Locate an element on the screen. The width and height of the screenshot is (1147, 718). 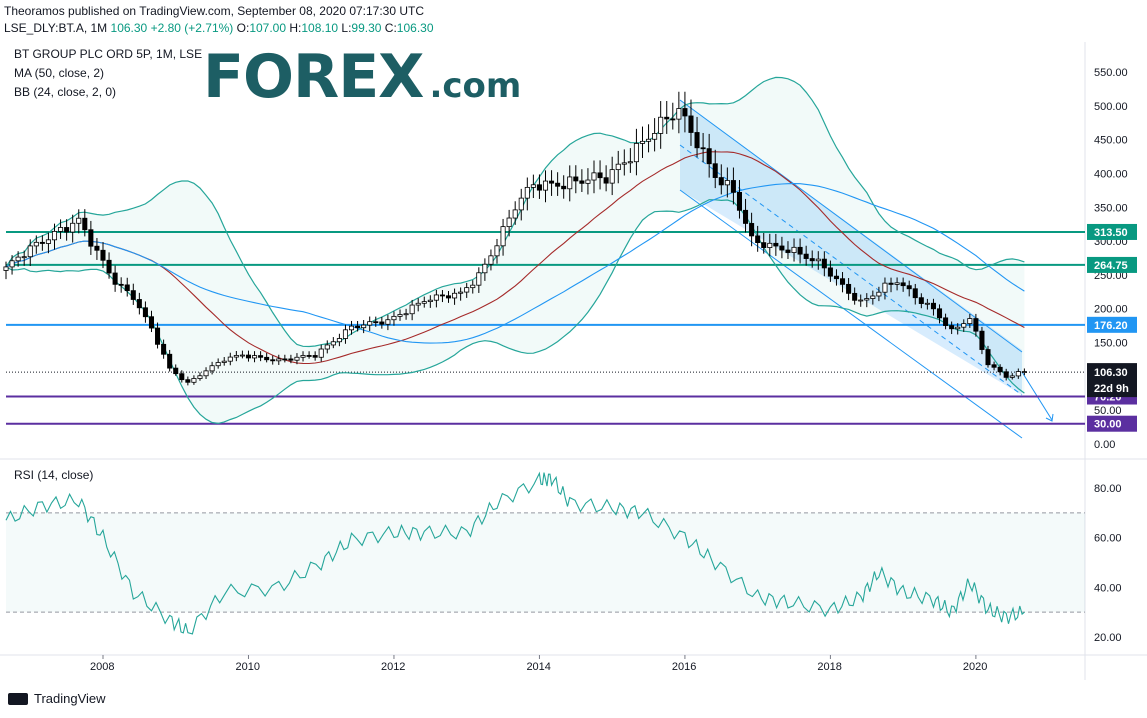
level-tag-text: 30.00 is located at coordinates (1108, 425).